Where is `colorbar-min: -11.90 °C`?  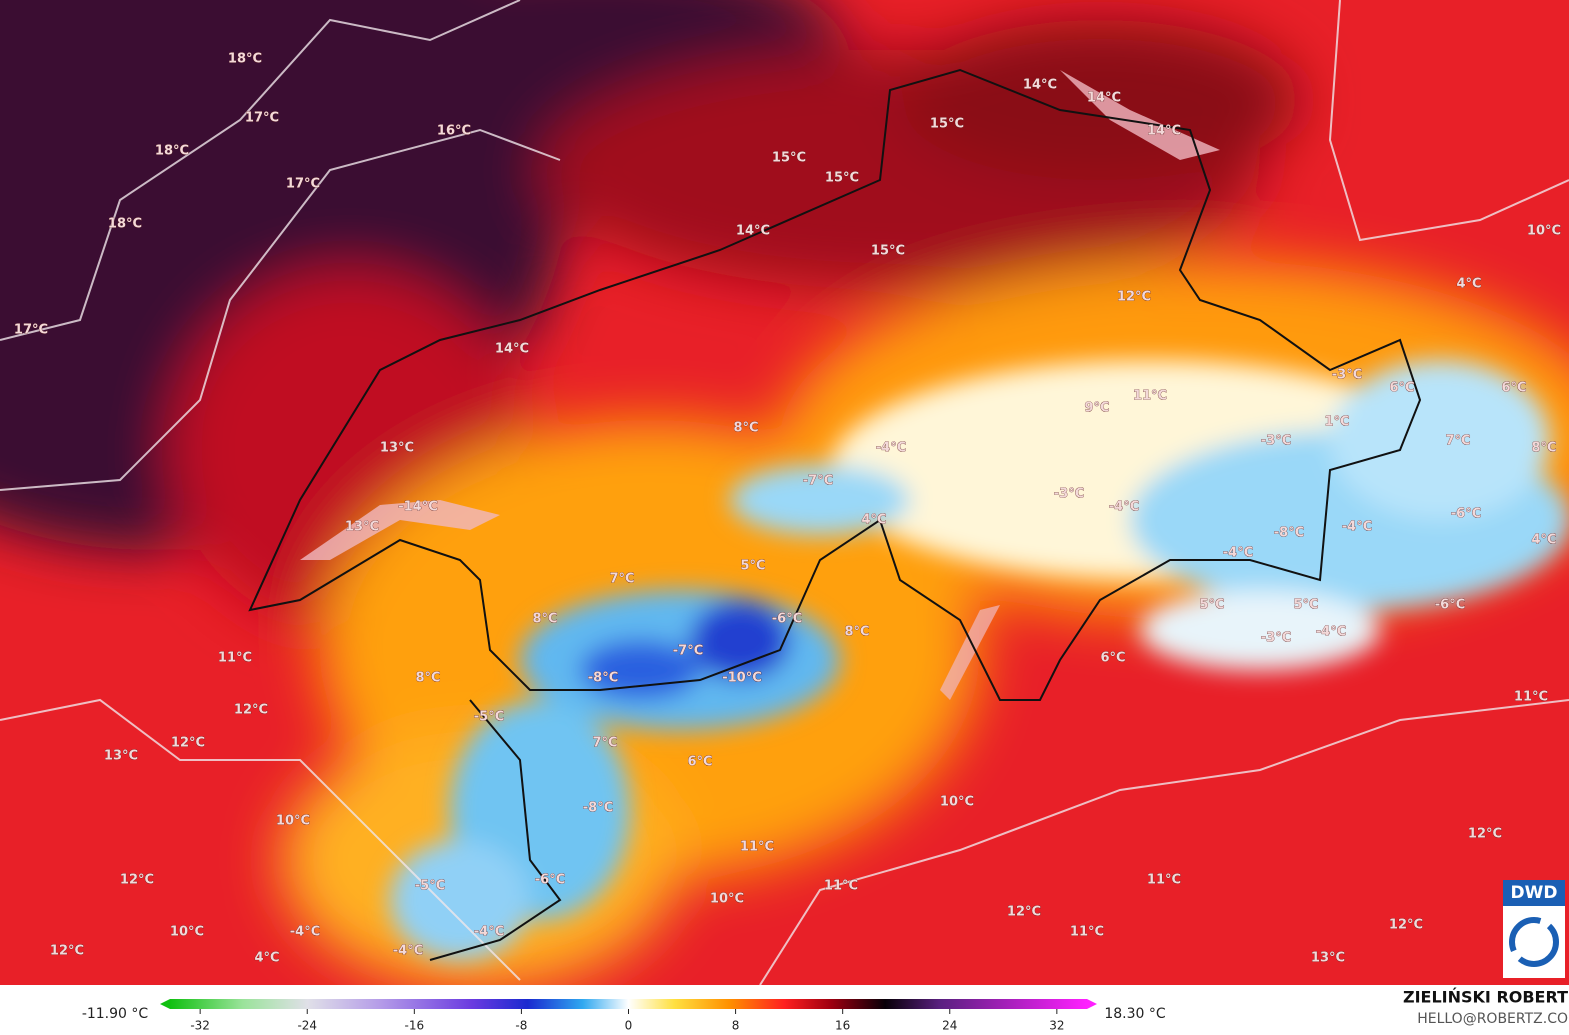 colorbar-min: -11.90 °C is located at coordinates (115, 1014).